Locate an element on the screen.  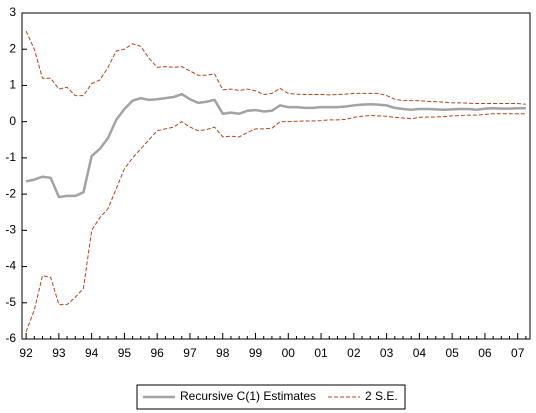
x-tick-label: 94 is located at coordinates (92, 353).